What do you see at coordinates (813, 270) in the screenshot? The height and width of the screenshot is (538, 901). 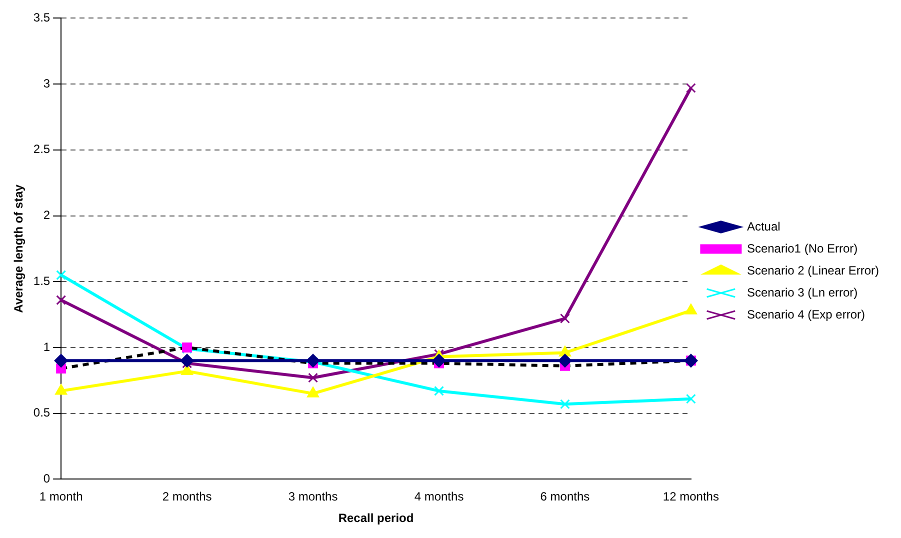 I see `legend-label: Scenario 2 (Linear Error)` at bounding box center [813, 270].